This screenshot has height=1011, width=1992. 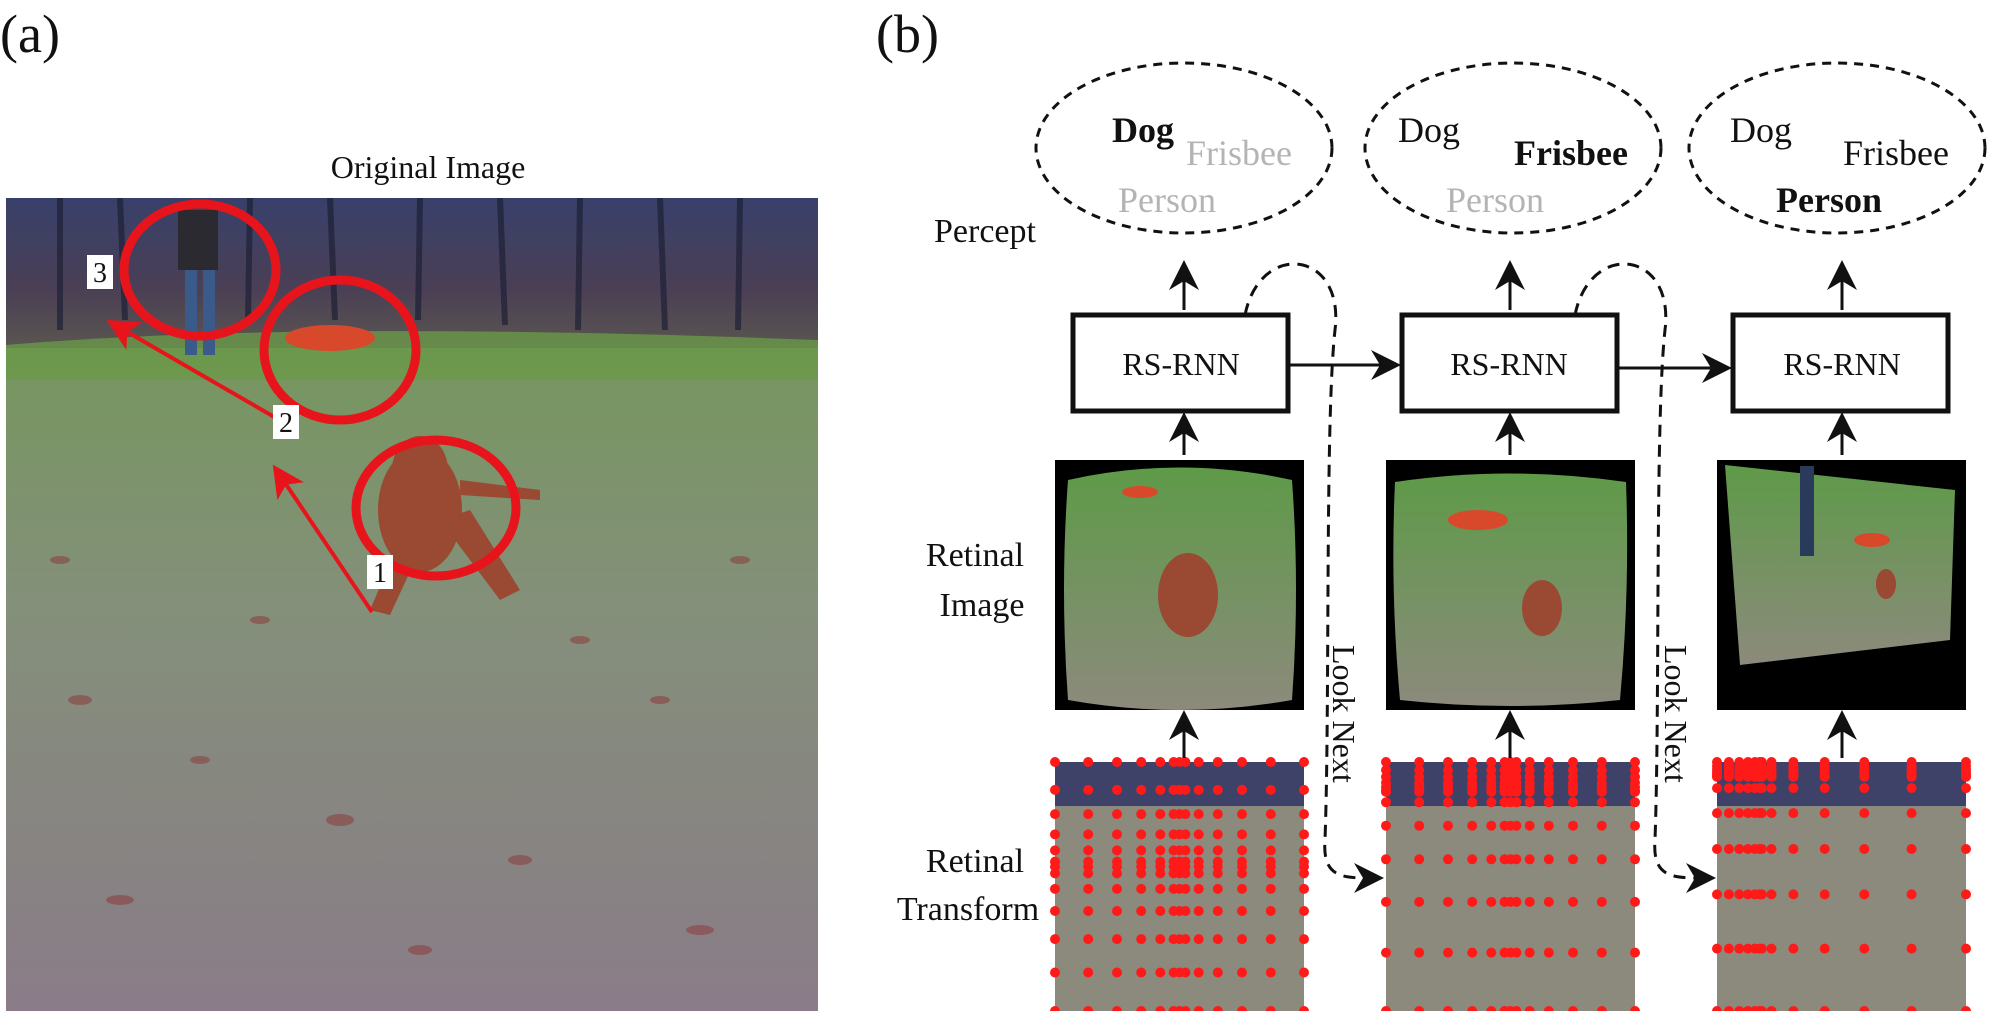 What do you see at coordinates (380, 573) in the screenshot?
I see `svg-text: 1` at bounding box center [380, 573].